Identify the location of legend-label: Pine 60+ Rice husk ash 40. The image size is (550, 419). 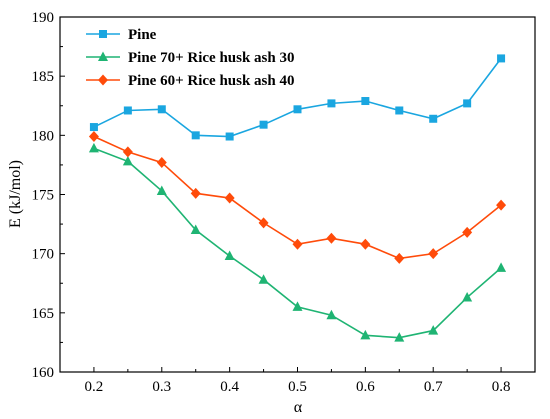
(211, 81).